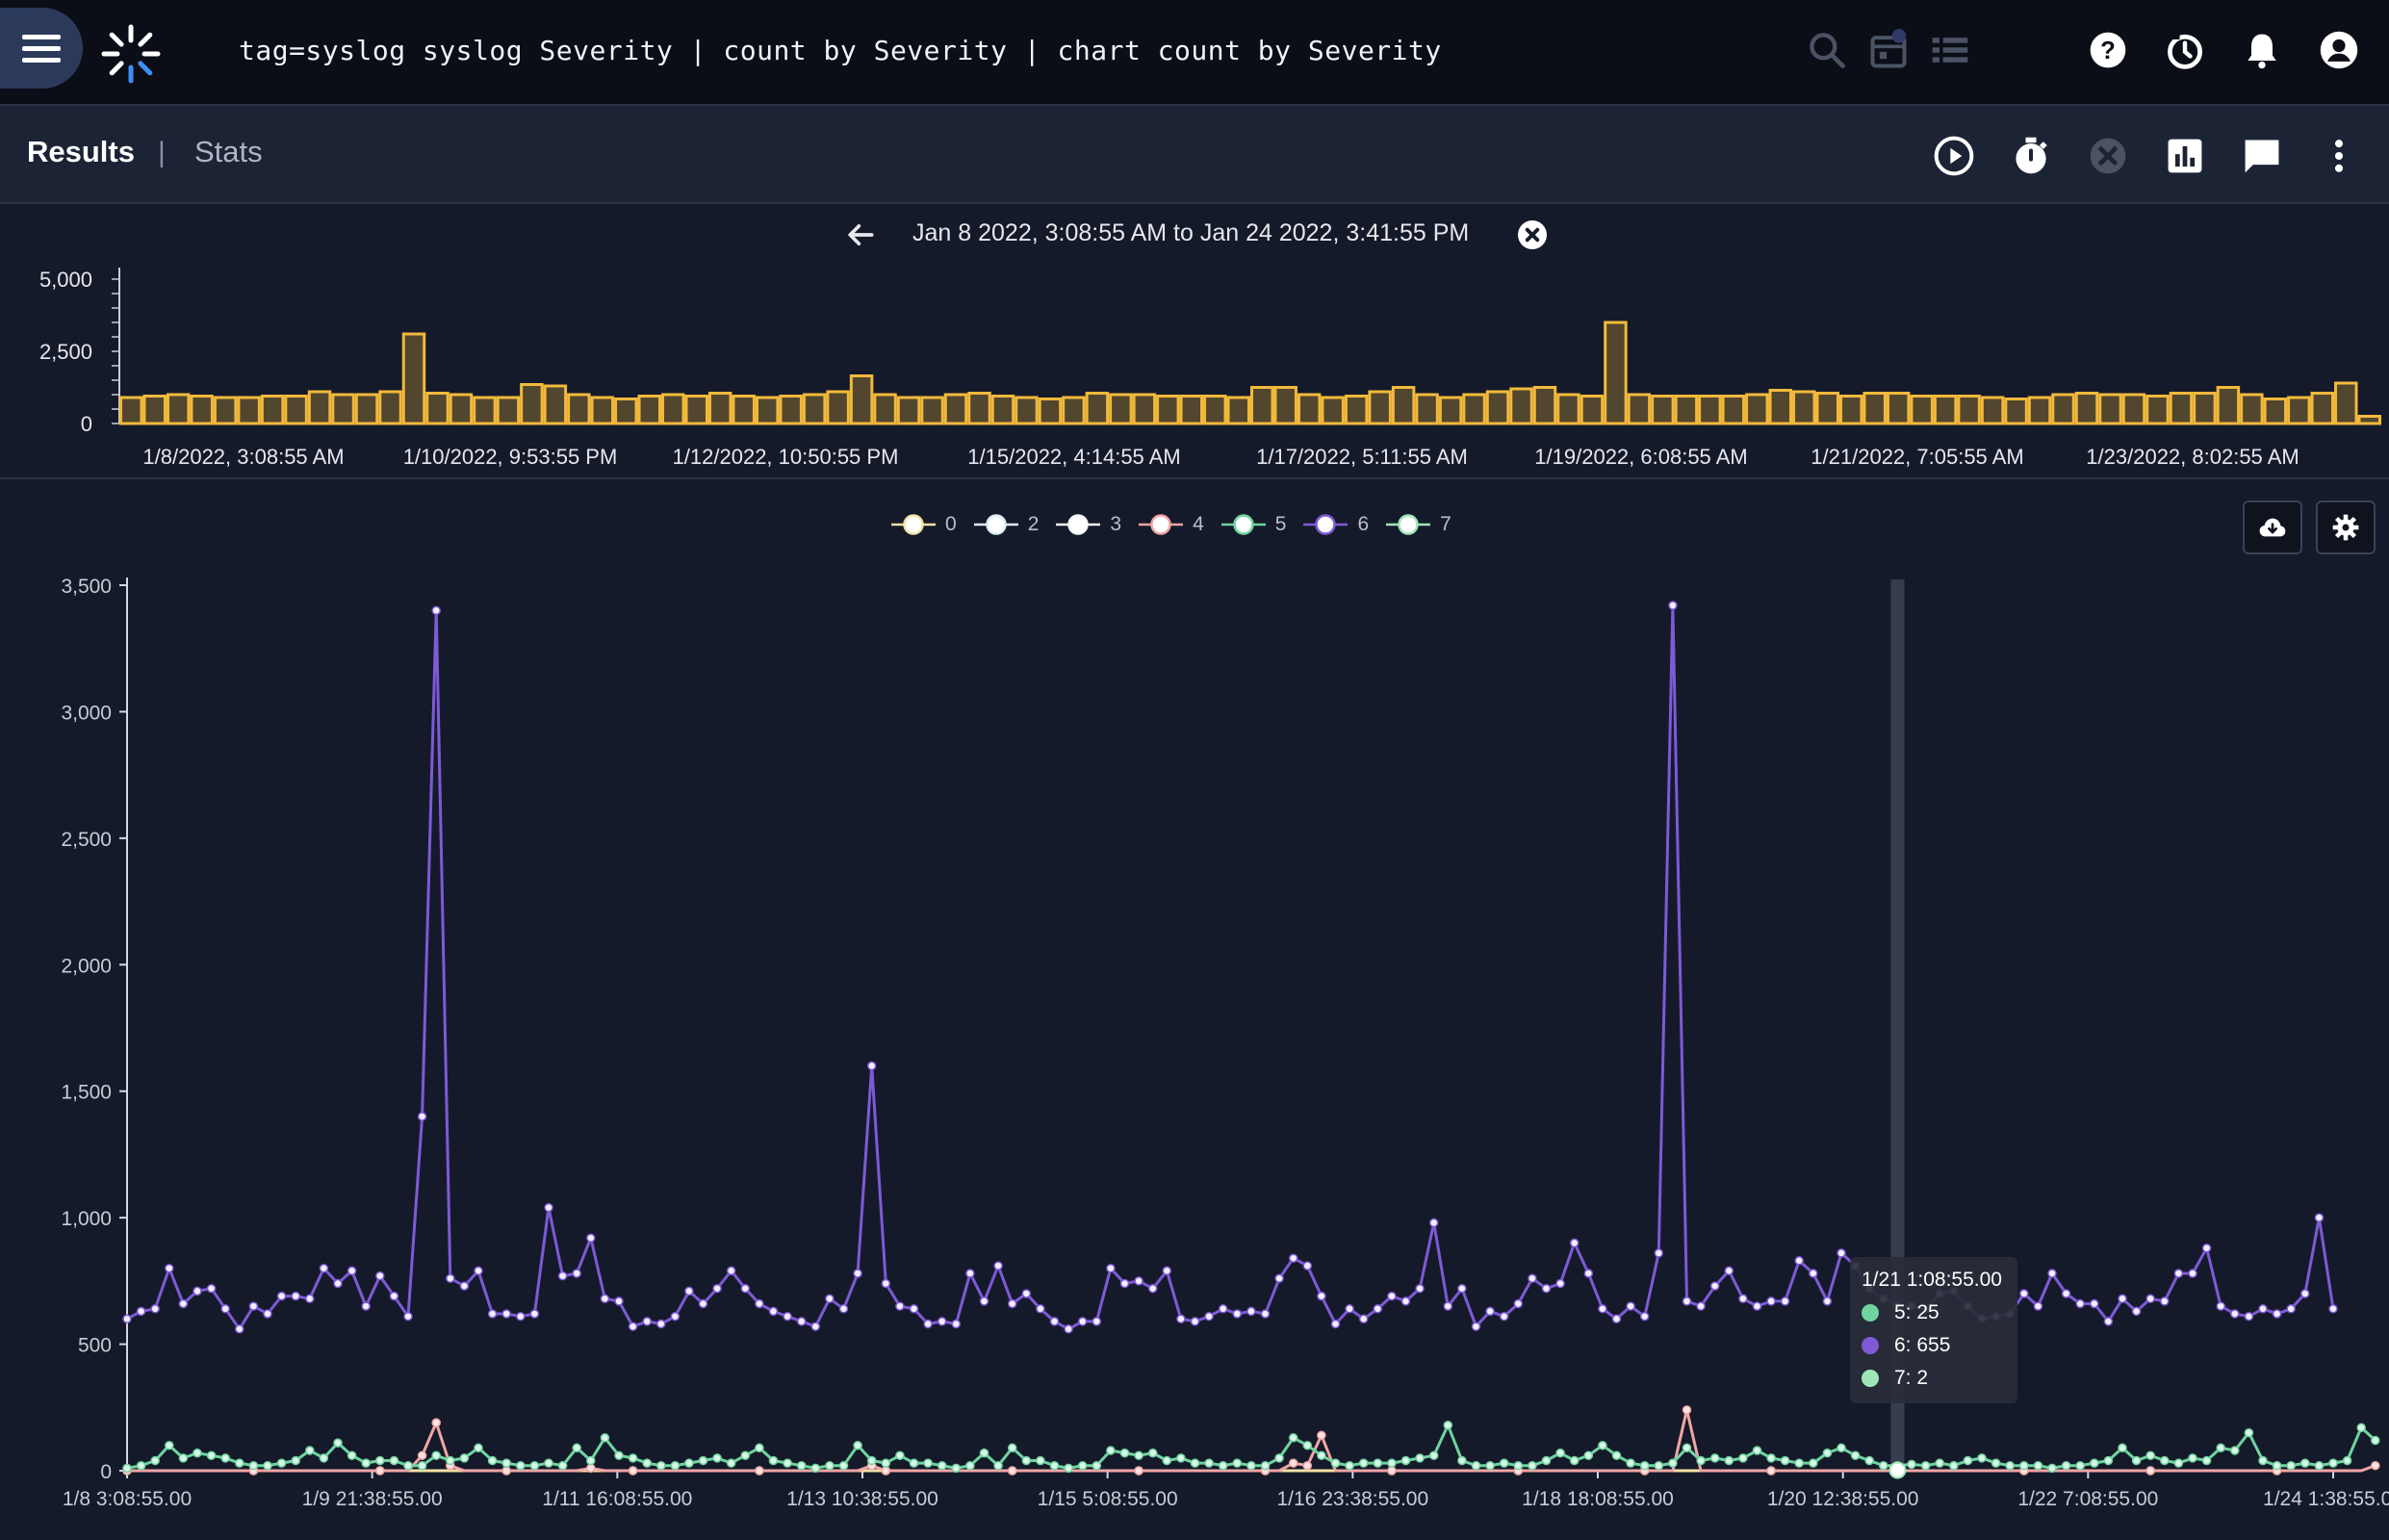  I want to click on notifications-button, so click(2262, 50).